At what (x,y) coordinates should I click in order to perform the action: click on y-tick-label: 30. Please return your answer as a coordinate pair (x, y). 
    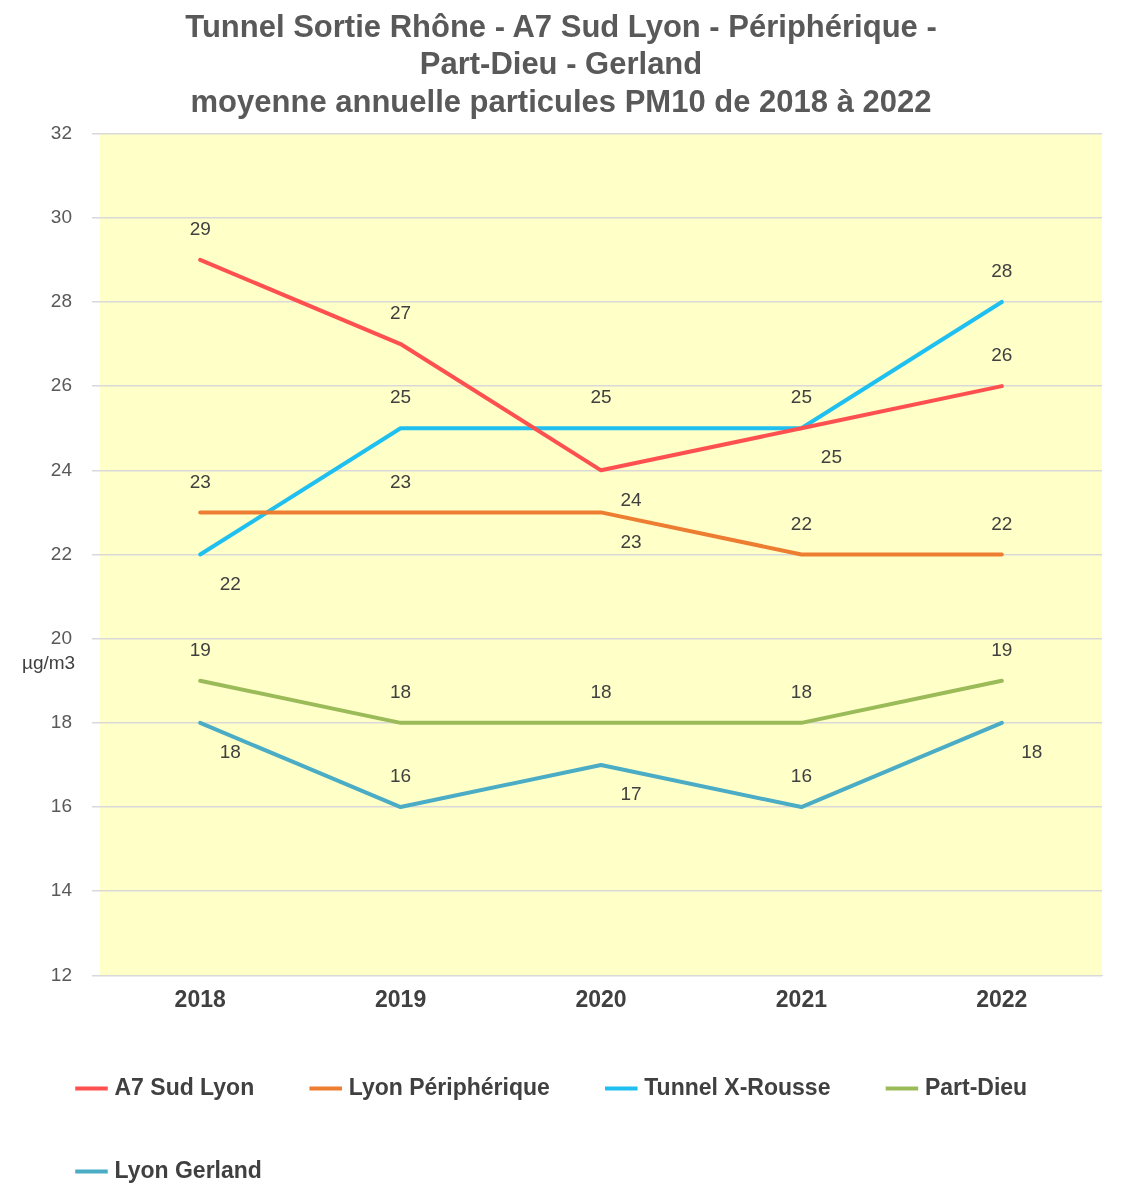
    Looking at the image, I should click on (61, 217).